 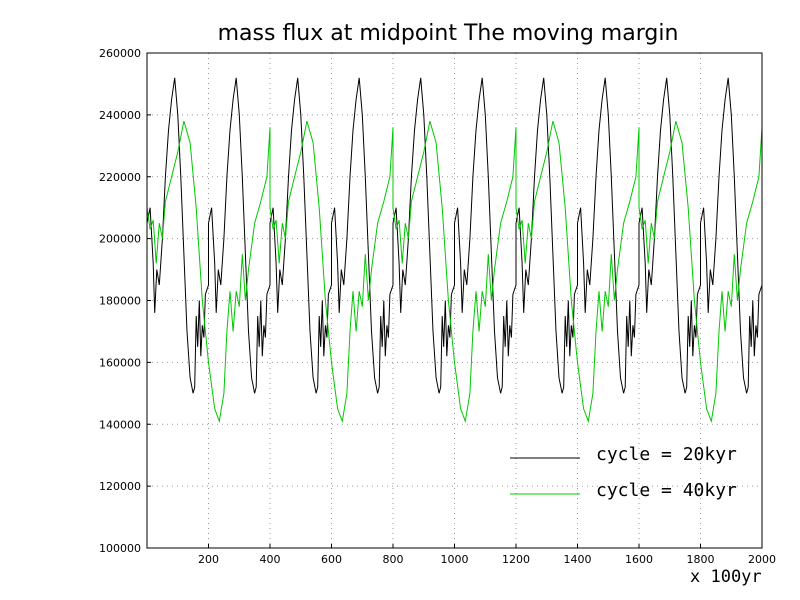 What do you see at coordinates (448, 33) in the screenshot?
I see `chart-title: mass flux at midpoint The moving margin` at bounding box center [448, 33].